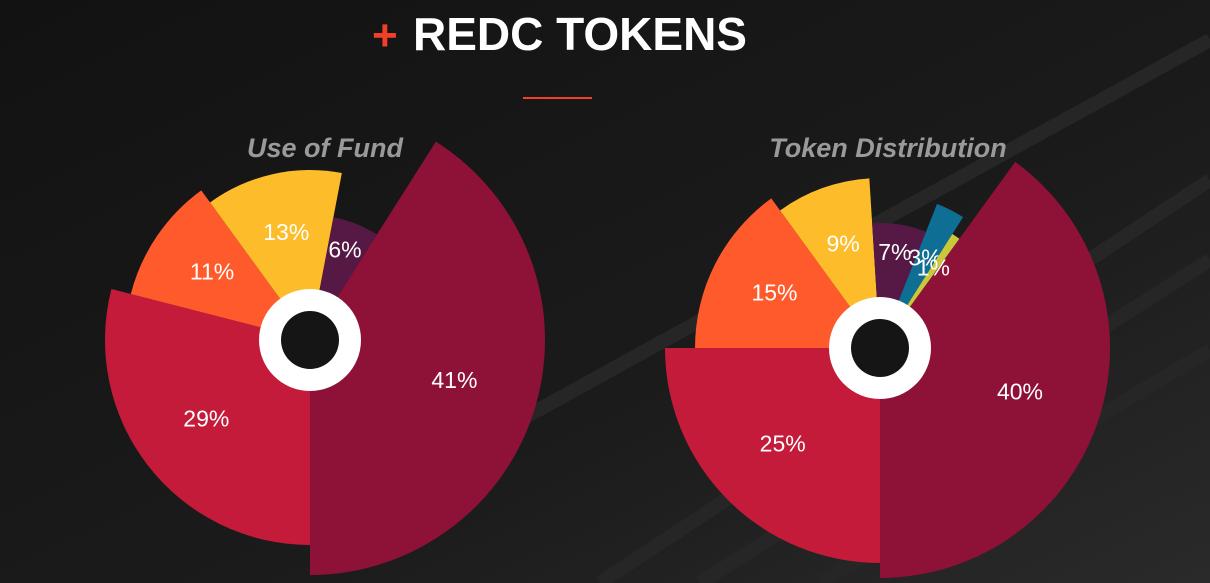 This screenshot has height=583, width=1210. What do you see at coordinates (385, 35) in the screenshot?
I see `plus-icon: +` at bounding box center [385, 35].